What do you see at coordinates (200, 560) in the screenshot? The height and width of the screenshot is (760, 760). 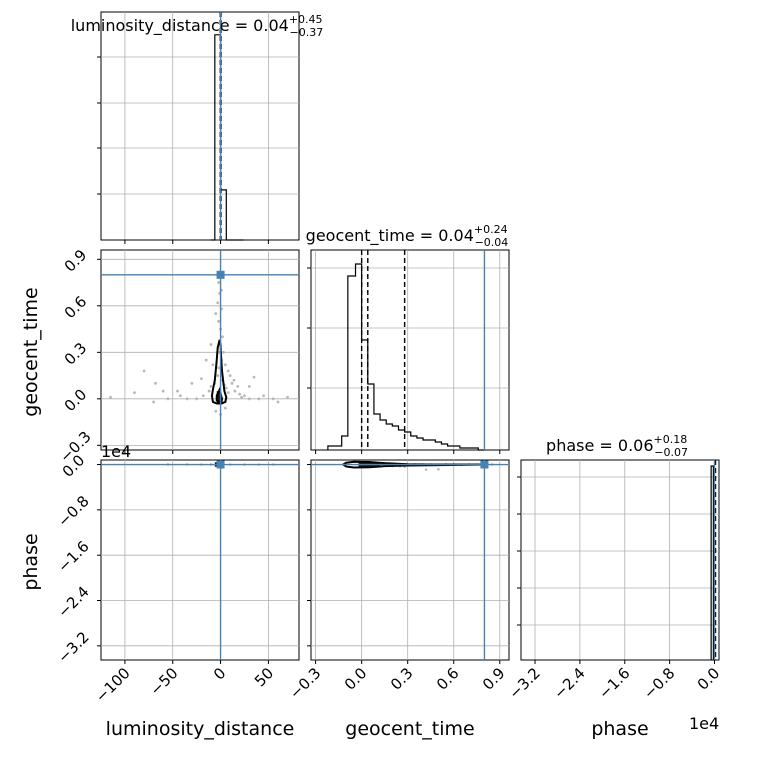 I see `scatter-ld-phase-frame` at bounding box center [200, 560].